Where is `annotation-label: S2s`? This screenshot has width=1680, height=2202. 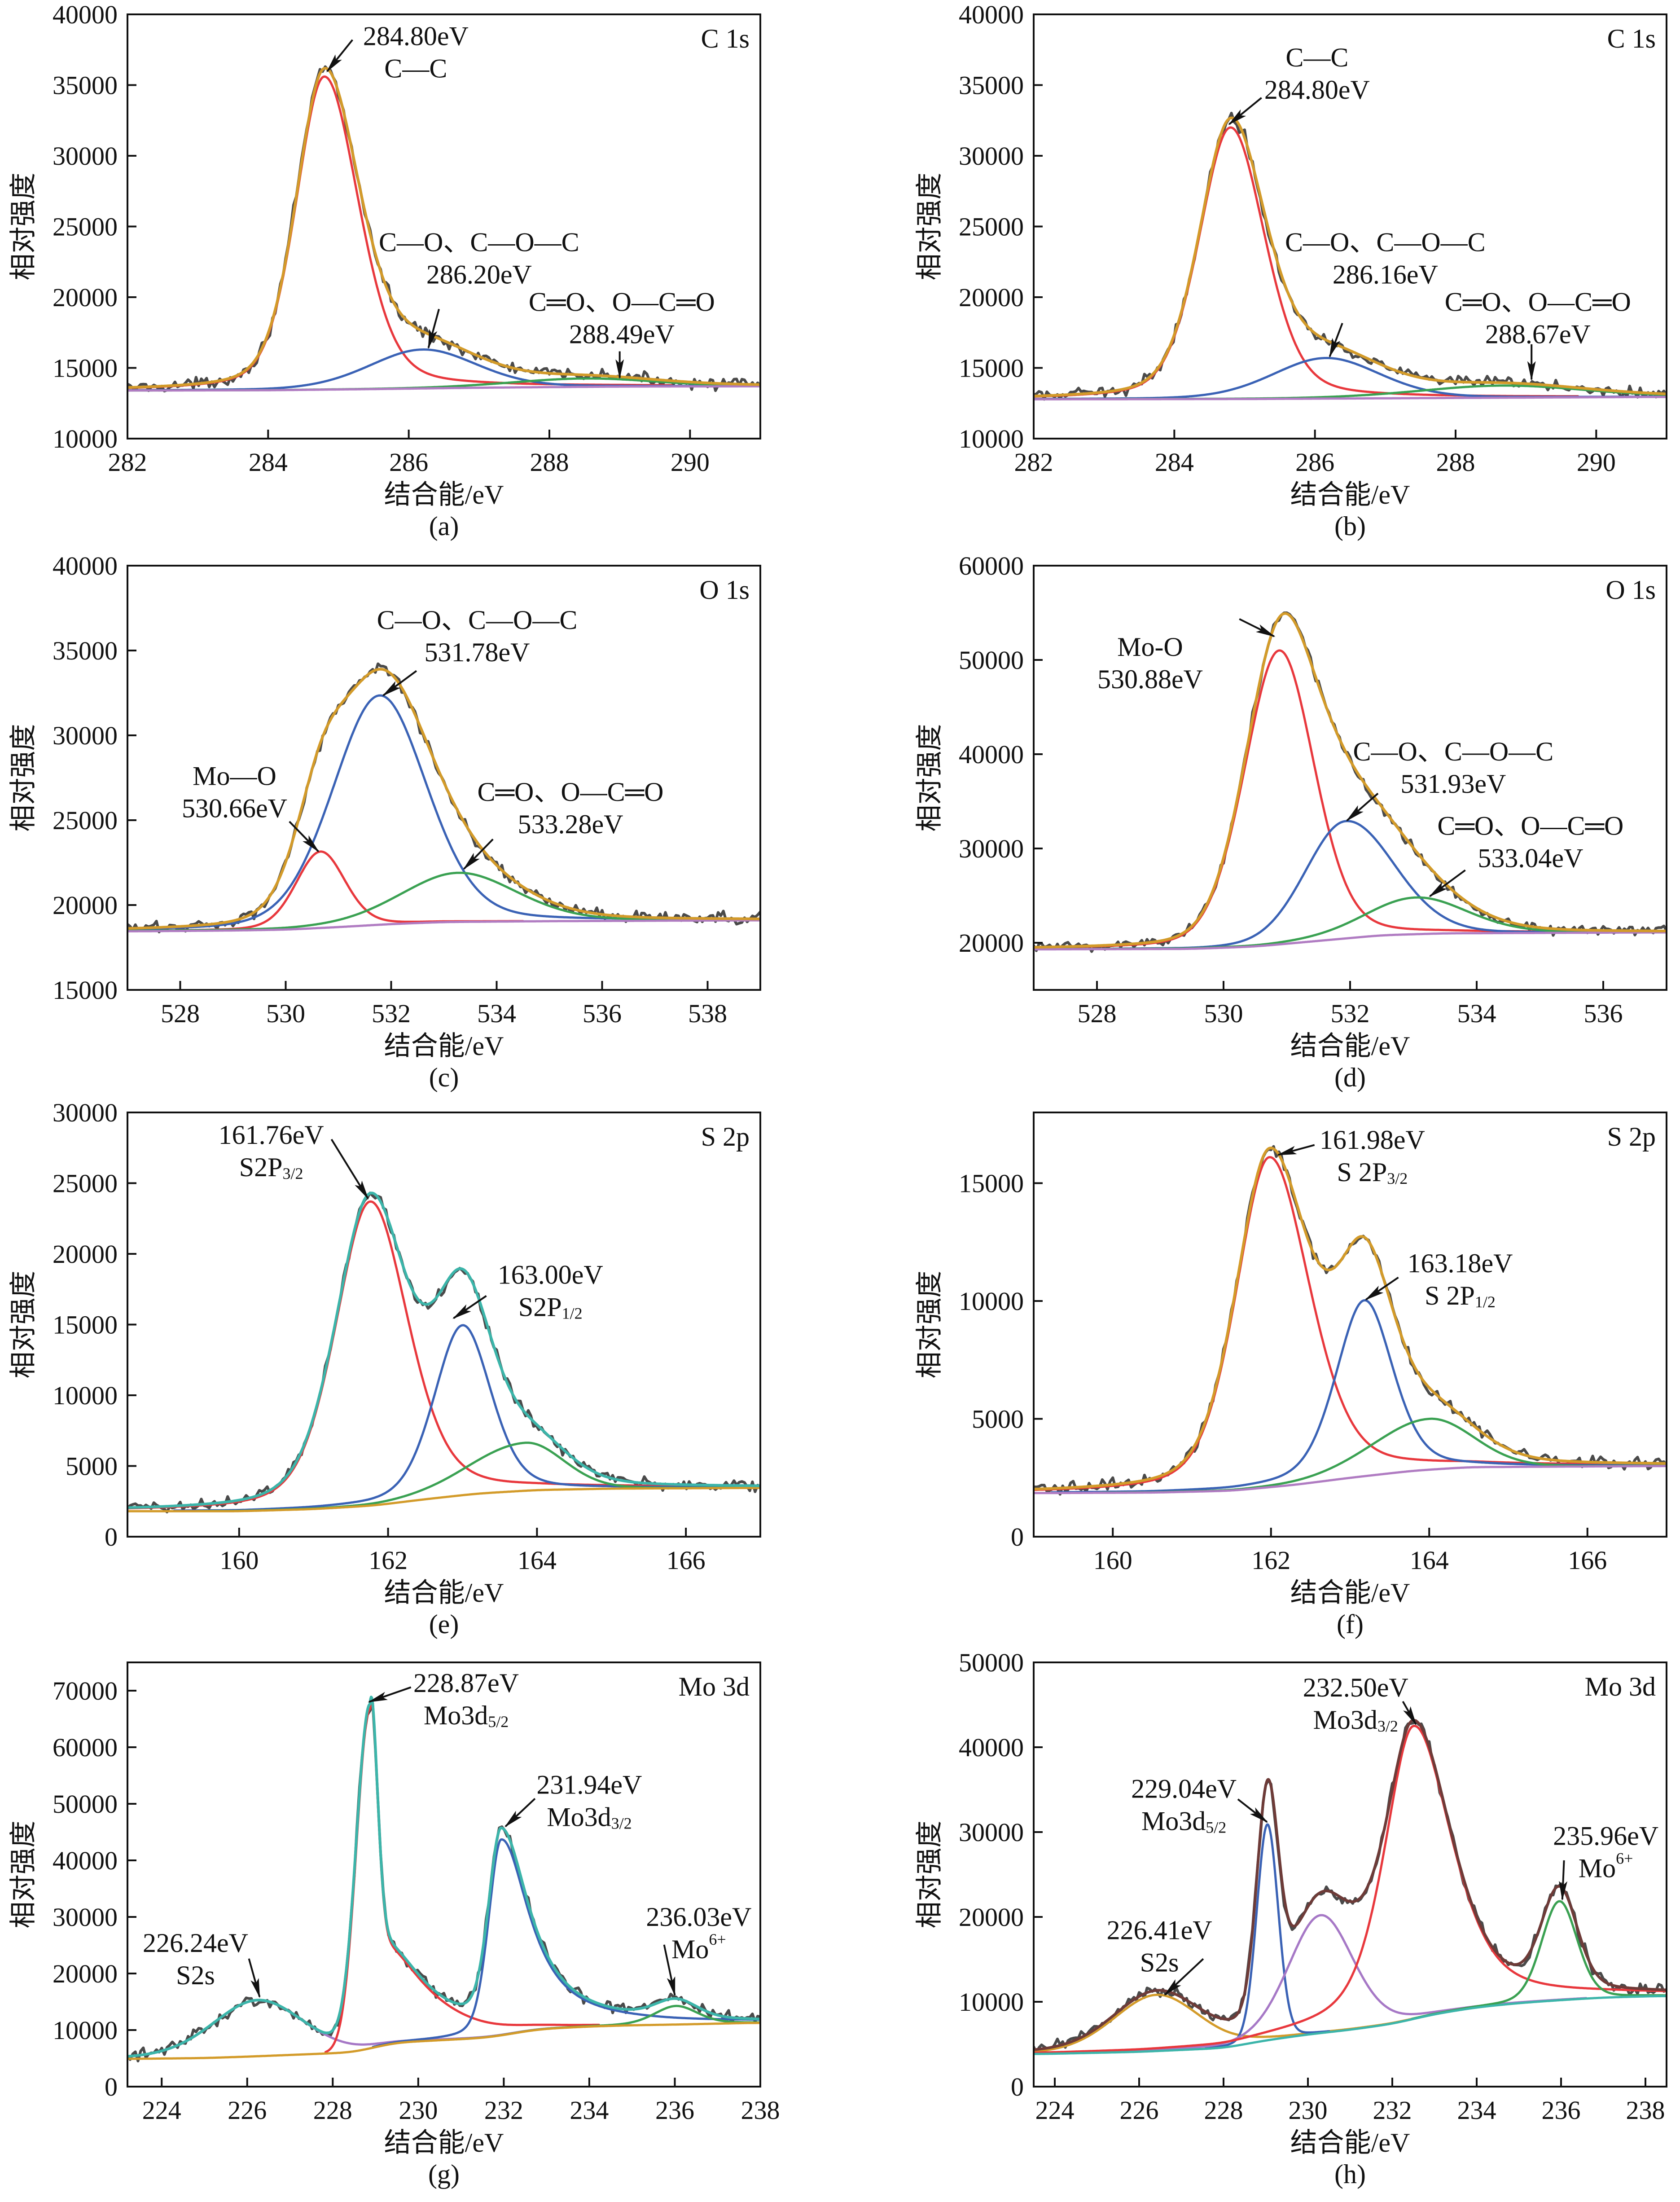
annotation-label: S2s is located at coordinates (1159, 1962).